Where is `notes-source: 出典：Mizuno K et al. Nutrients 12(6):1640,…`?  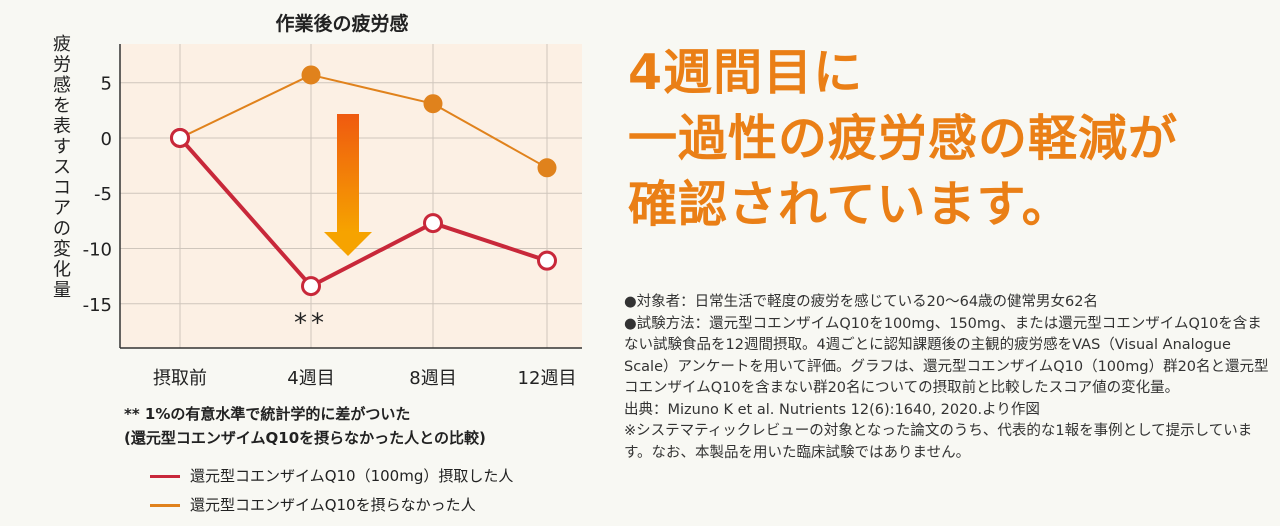
notes-source: 出典：Mizuno K et al. Nutrients 12(6):1640,… is located at coordinates (832, 409).